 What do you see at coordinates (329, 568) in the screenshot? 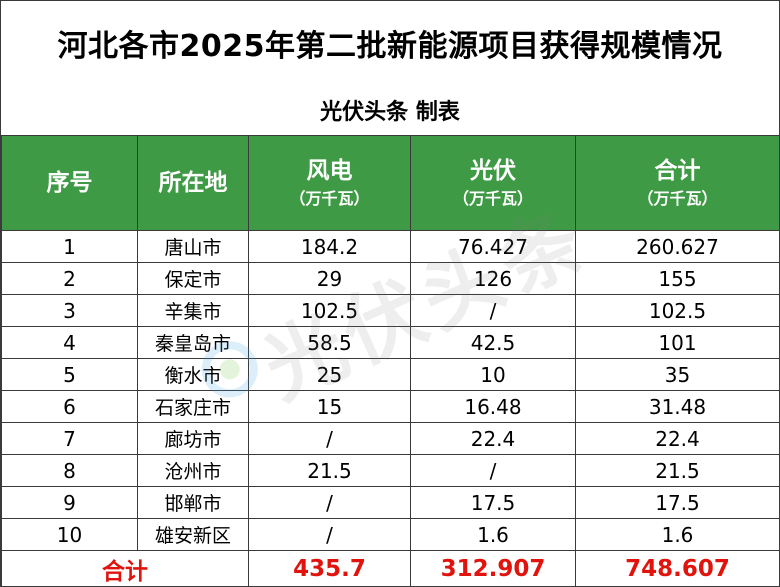
I see `total-wind: 435.7` at bounding box center [329, 568].